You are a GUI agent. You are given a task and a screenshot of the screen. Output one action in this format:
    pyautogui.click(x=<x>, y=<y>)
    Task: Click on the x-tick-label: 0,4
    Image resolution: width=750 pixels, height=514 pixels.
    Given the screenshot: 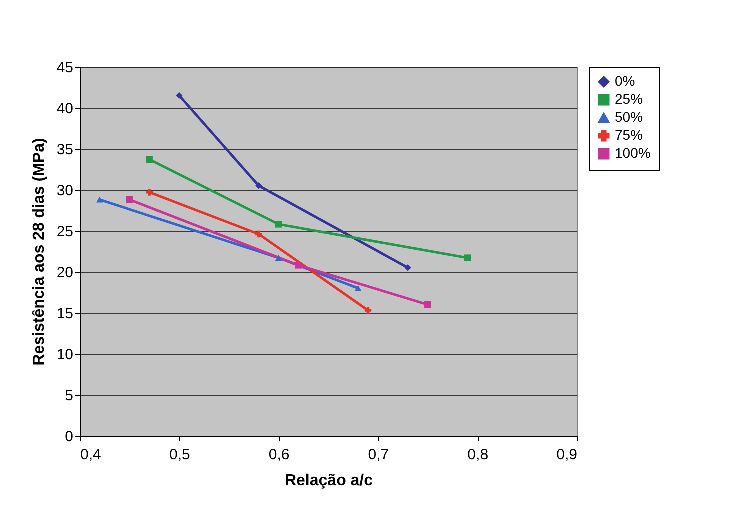 What is the action you would take?
    pyautogui.click(x=91, y=455)
    